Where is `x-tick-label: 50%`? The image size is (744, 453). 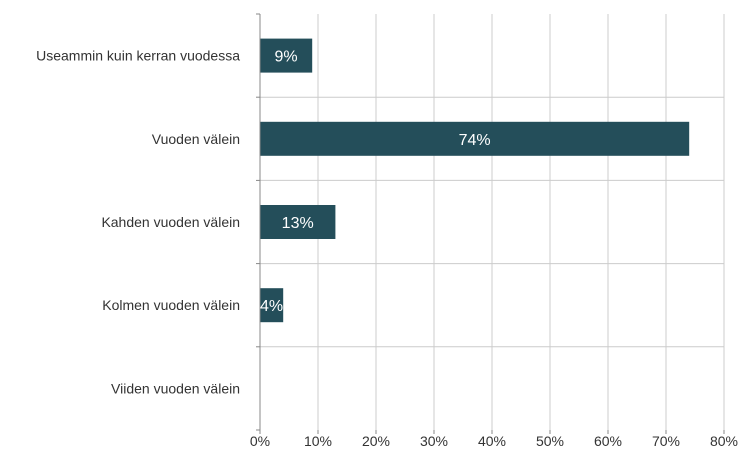 x-tick-label: 50% is located at coordinates (550, 441).